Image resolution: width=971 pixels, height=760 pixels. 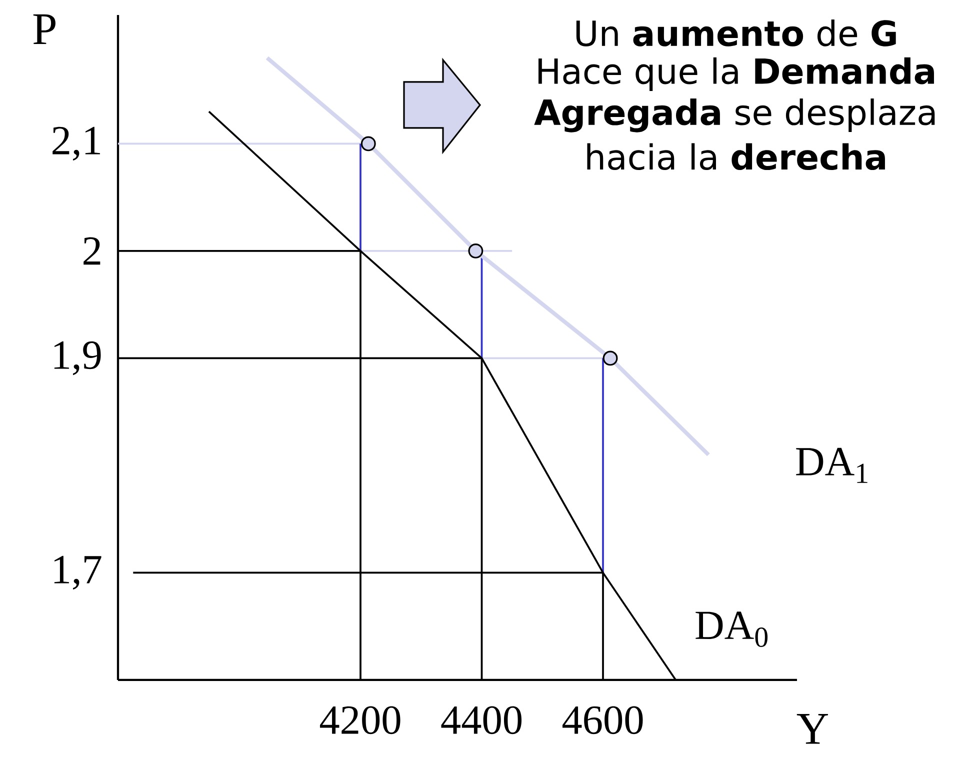 I want to click on y-tick-label: 2,1, so click(x=76, y=143).